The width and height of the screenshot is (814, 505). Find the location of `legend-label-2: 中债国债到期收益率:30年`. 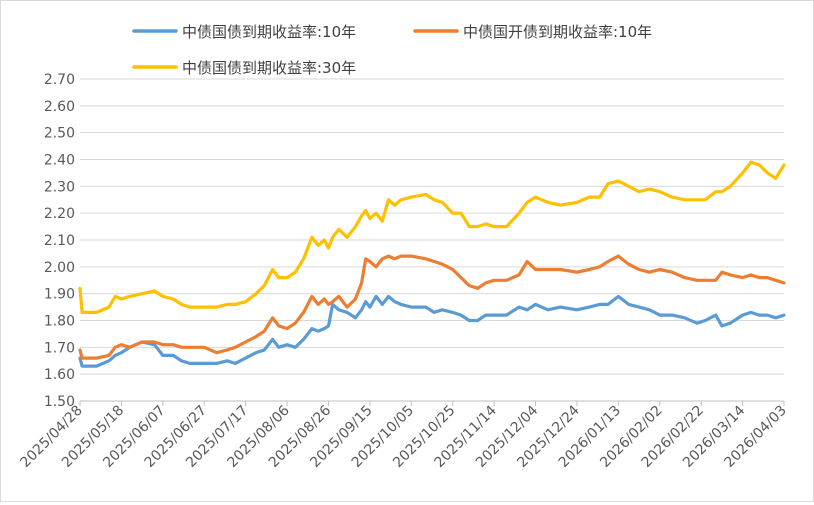

legend-label-2: 中债国债到期收益率:30年 is located at coordinates (269, 68).